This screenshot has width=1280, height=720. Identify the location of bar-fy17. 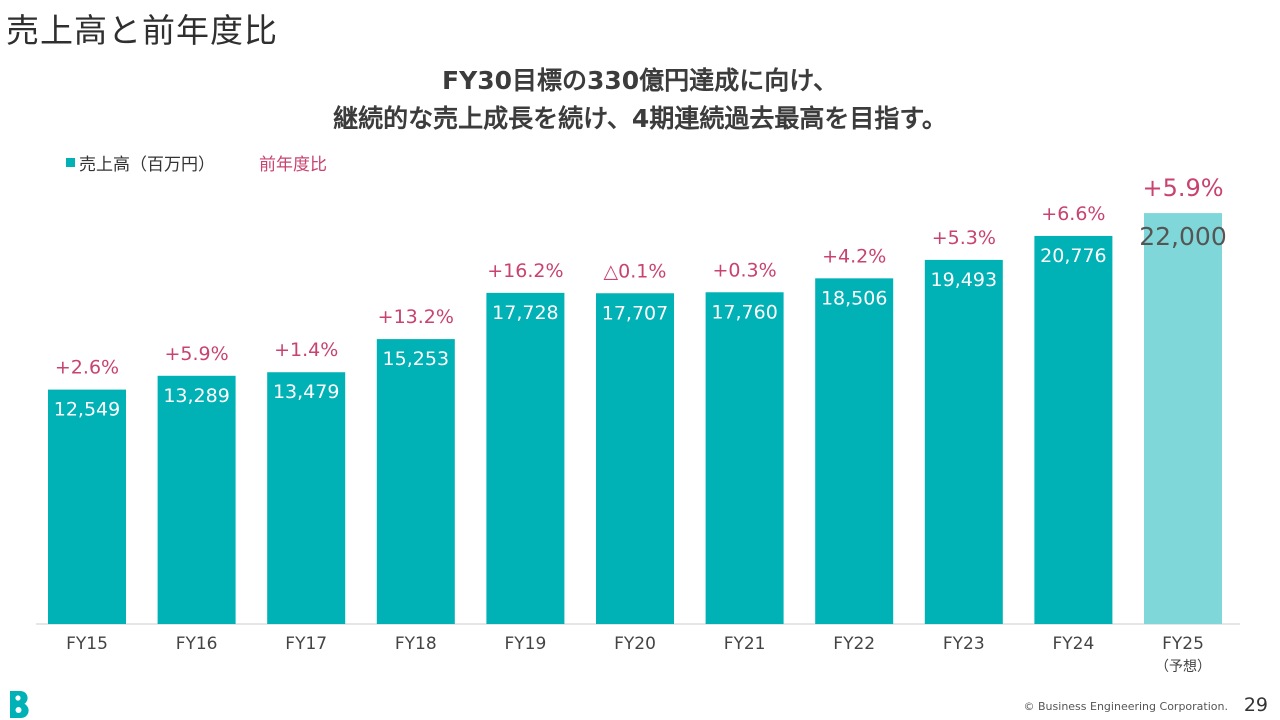
(306, 498).